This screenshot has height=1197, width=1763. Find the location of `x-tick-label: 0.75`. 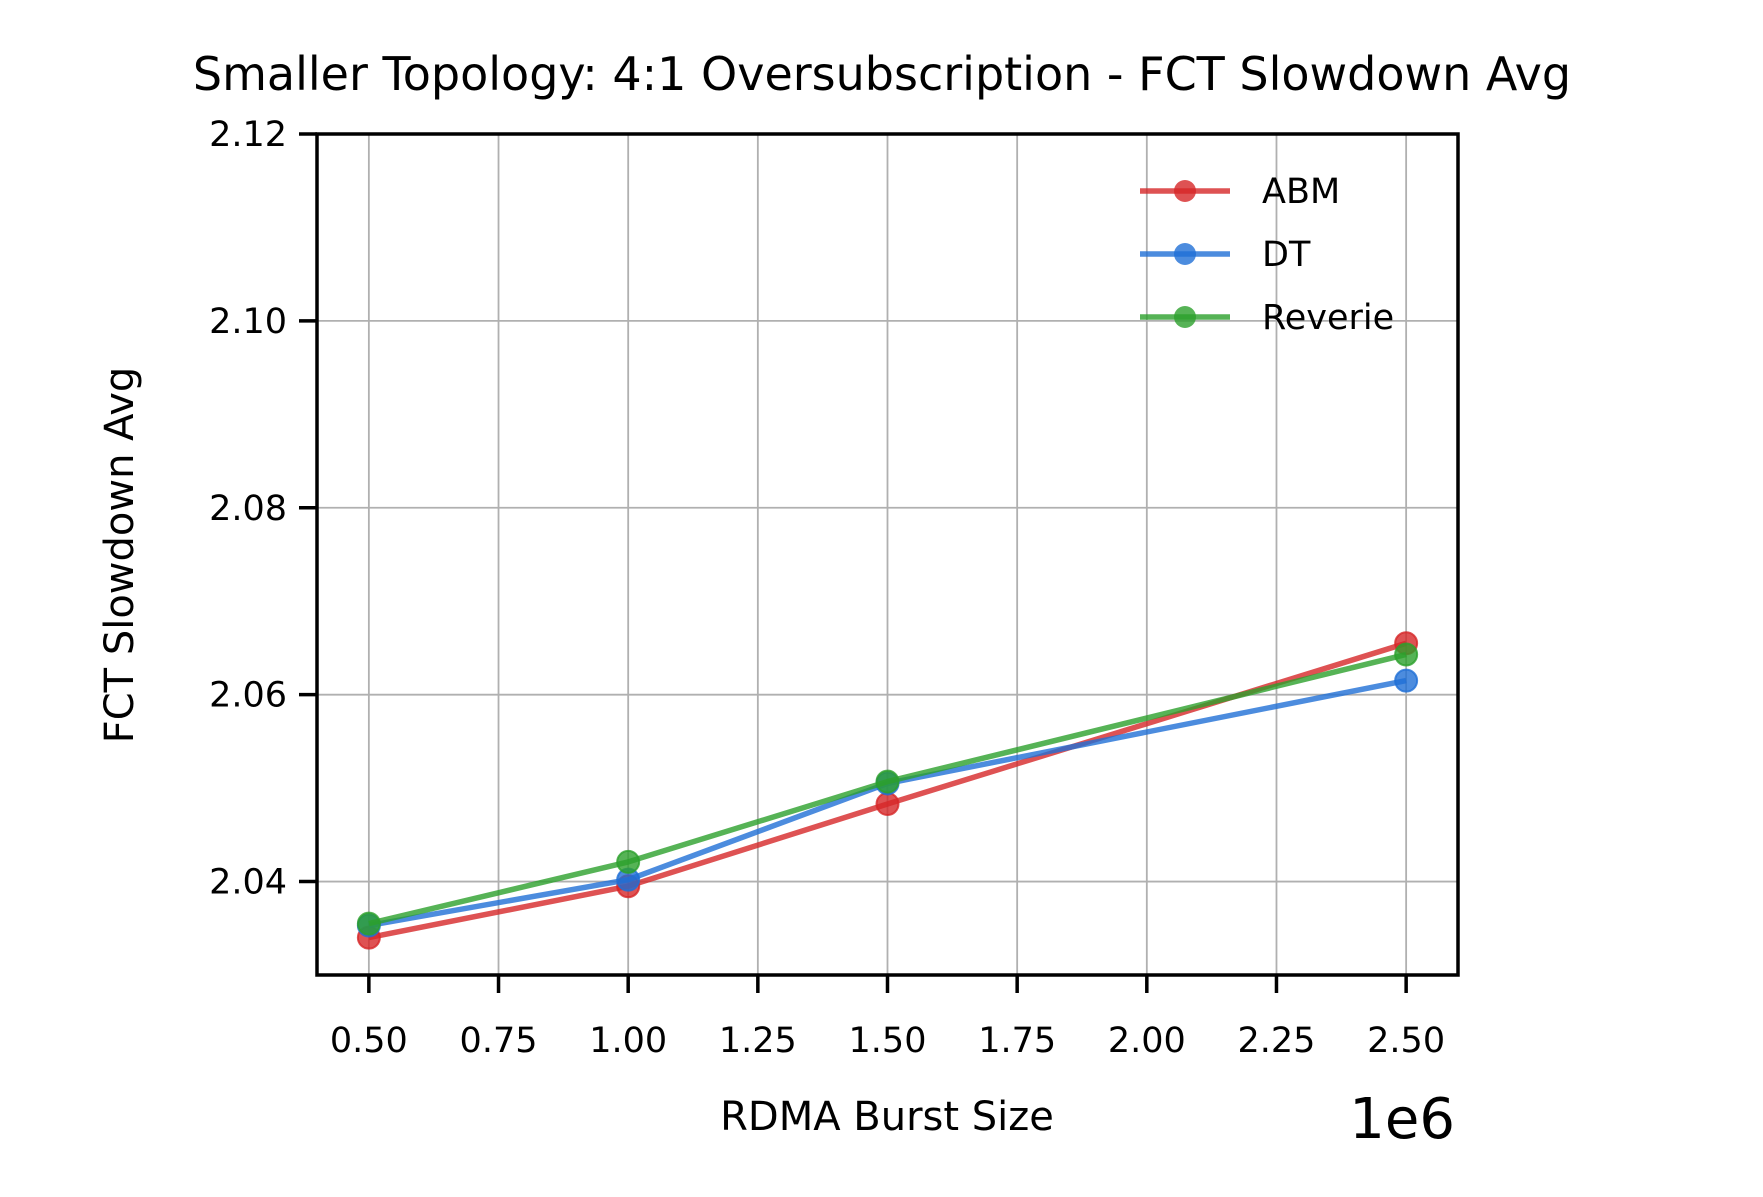

x-tick-label: 0.75 is located at coordinates (499, 1041).